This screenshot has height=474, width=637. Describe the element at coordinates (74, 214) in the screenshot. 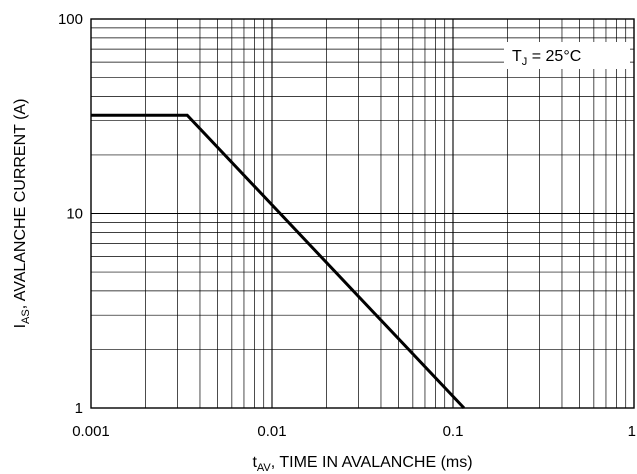

I see `y-tick-label: 10` at that location.